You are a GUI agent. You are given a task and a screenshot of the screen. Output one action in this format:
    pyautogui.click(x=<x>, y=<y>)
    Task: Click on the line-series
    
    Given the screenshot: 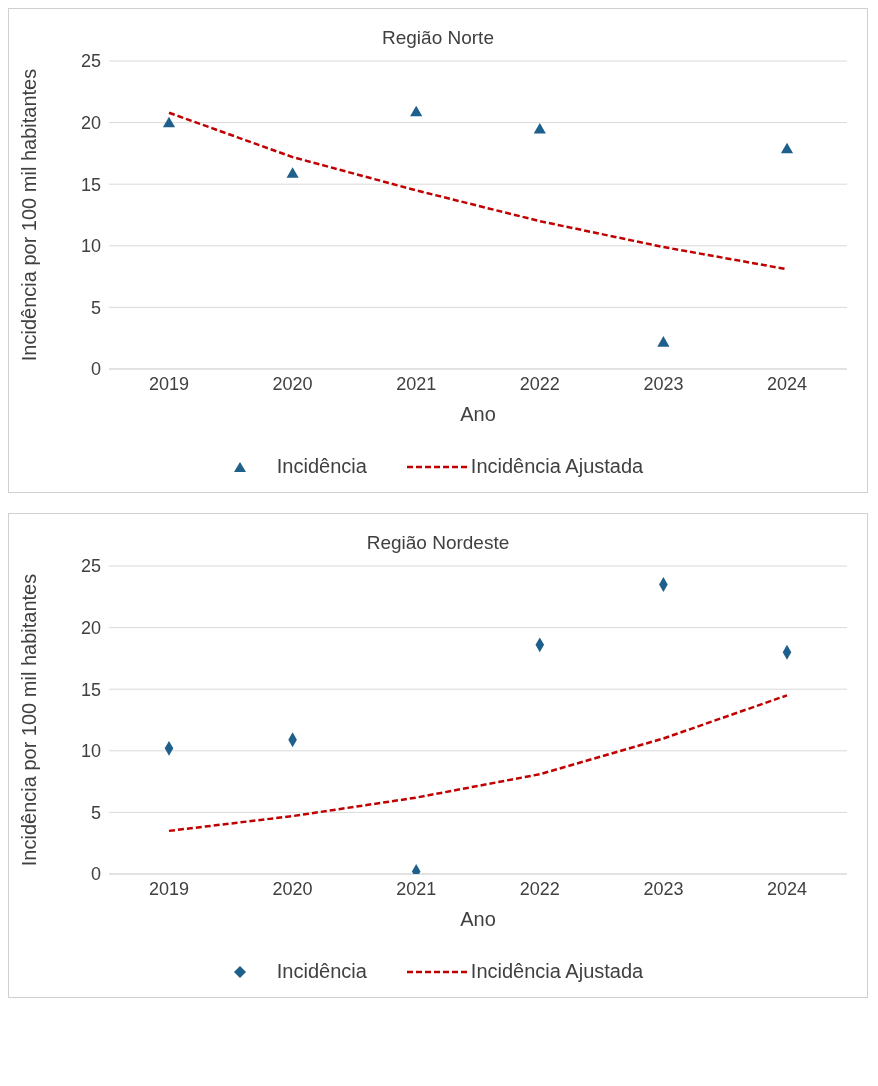 What is the action you would take?
    pyautogui.click(x=478, y=763)
    